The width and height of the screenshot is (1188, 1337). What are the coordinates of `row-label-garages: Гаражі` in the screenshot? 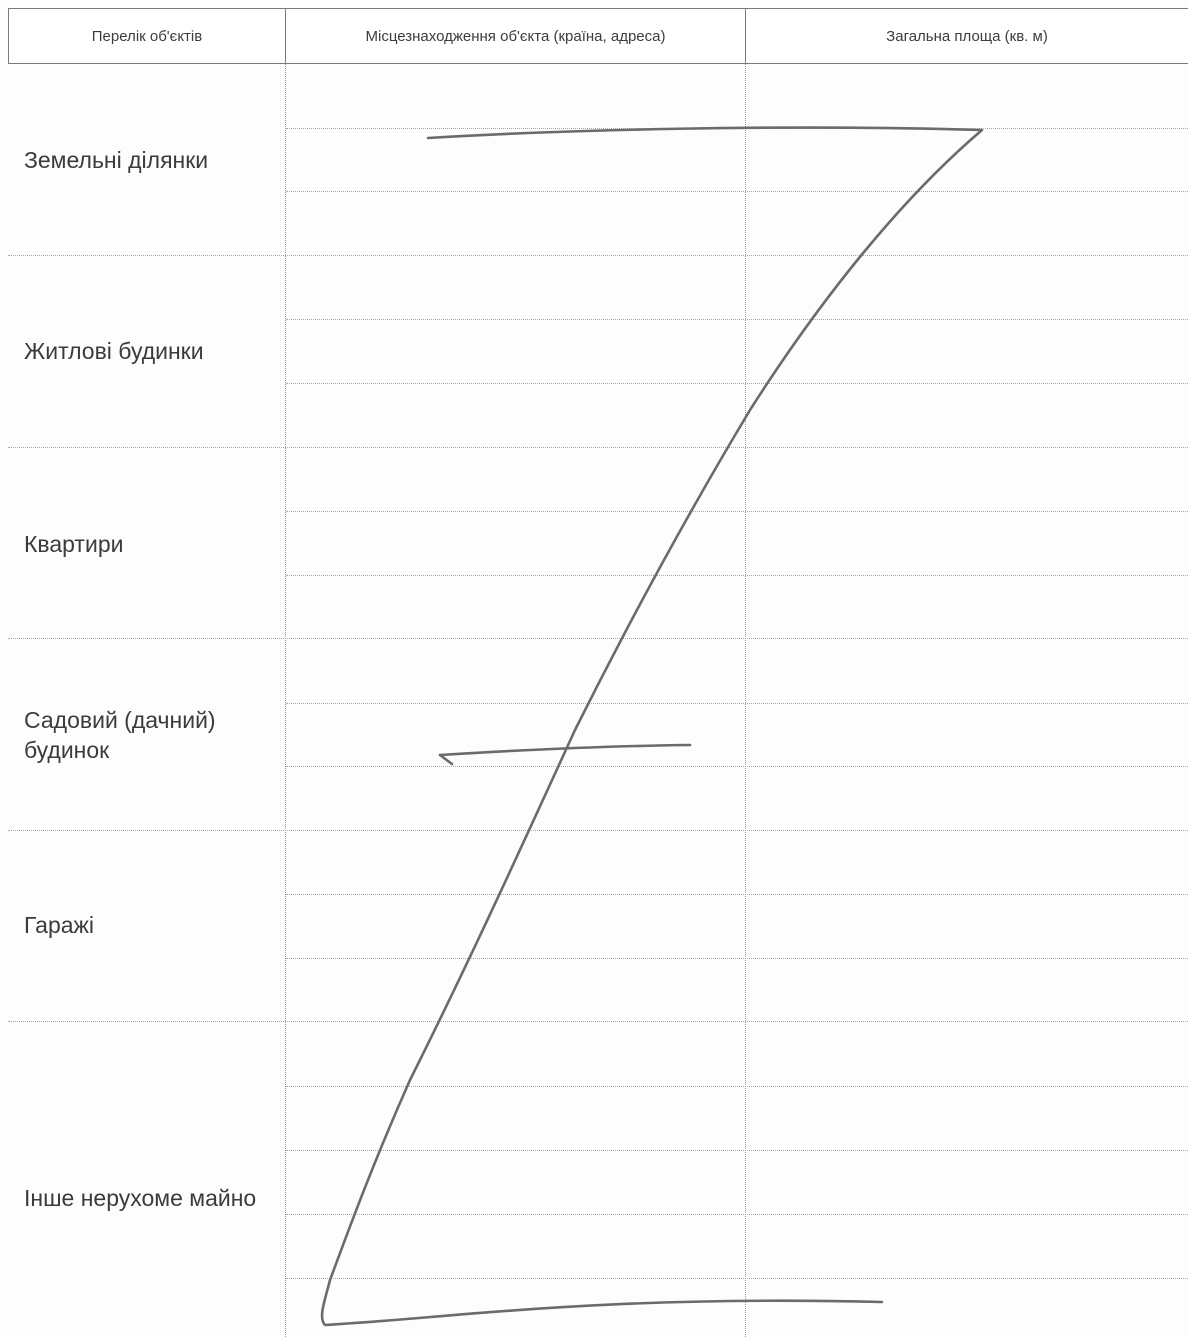 It's located at (59, 925).